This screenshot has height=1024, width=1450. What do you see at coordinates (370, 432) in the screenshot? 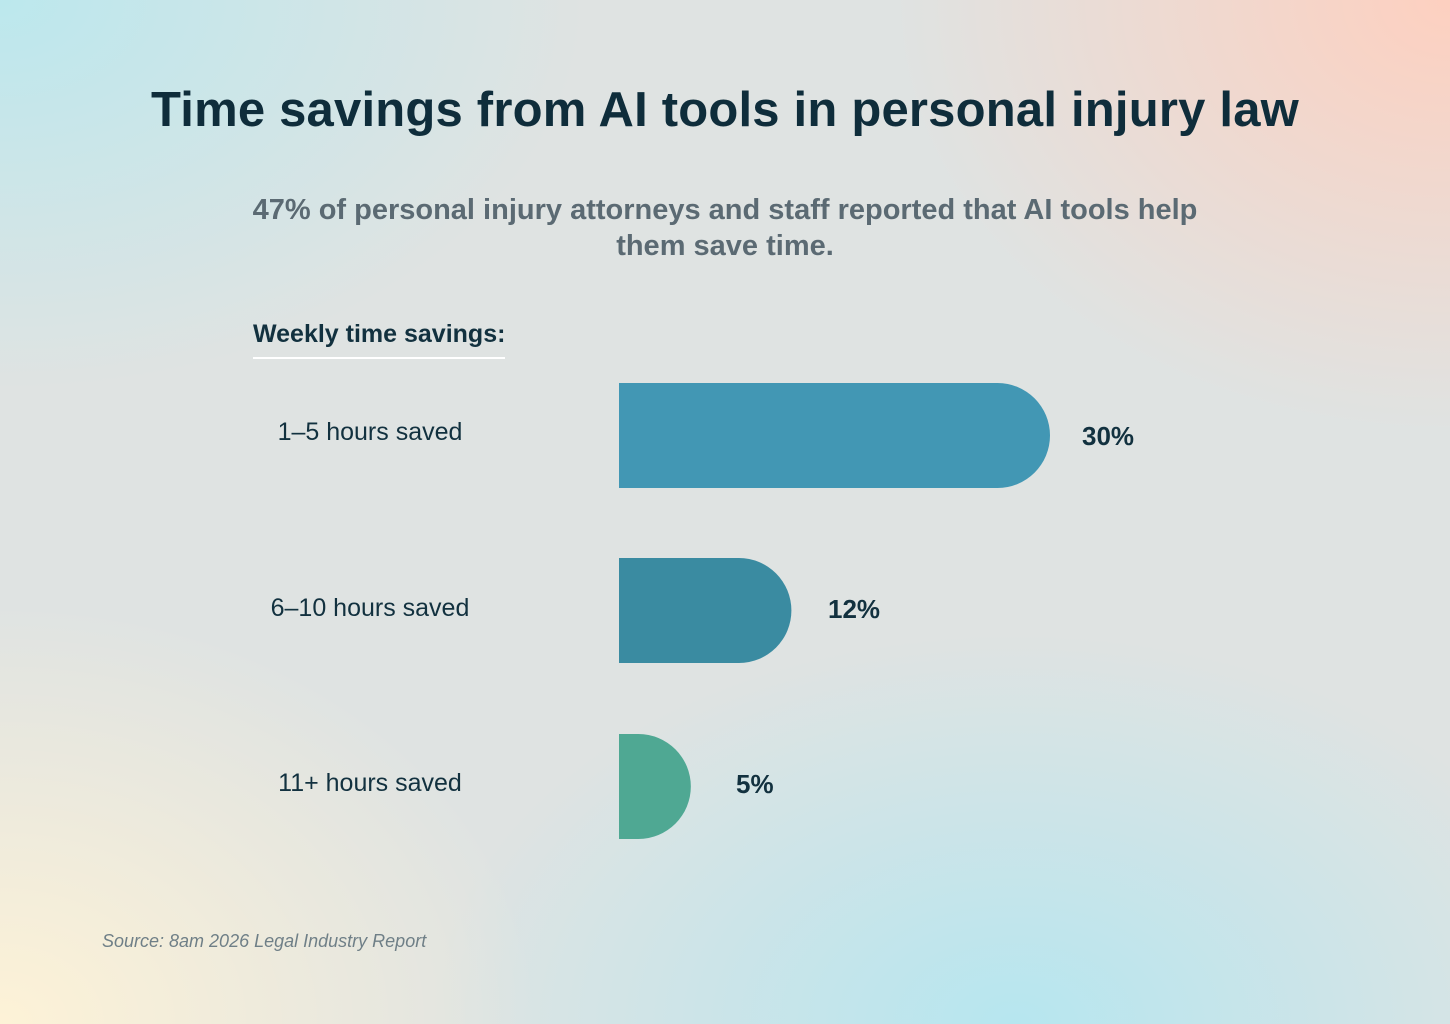
I see `category-label-1: 1–5 hours saved` at bounding box center [370, 432].